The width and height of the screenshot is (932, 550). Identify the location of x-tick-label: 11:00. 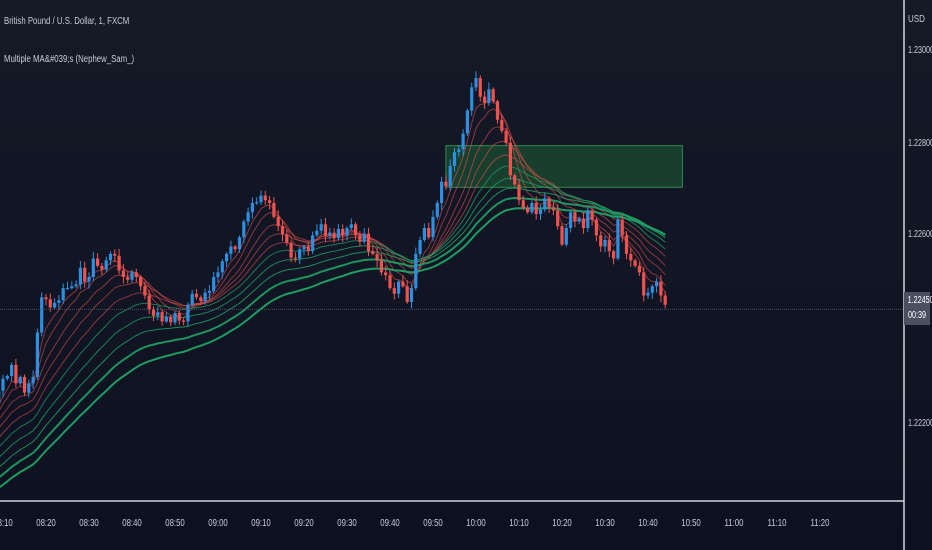
(734, 523).